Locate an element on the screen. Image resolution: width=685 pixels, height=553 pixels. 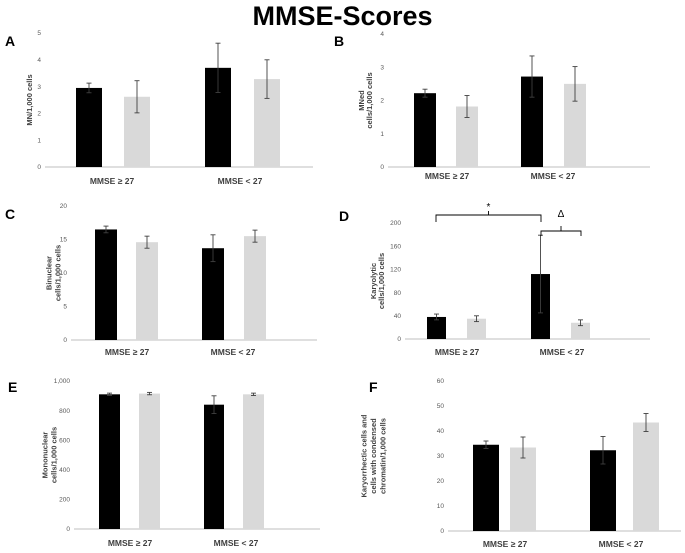
significance-bracket-star is located at coordinates (488, 218).